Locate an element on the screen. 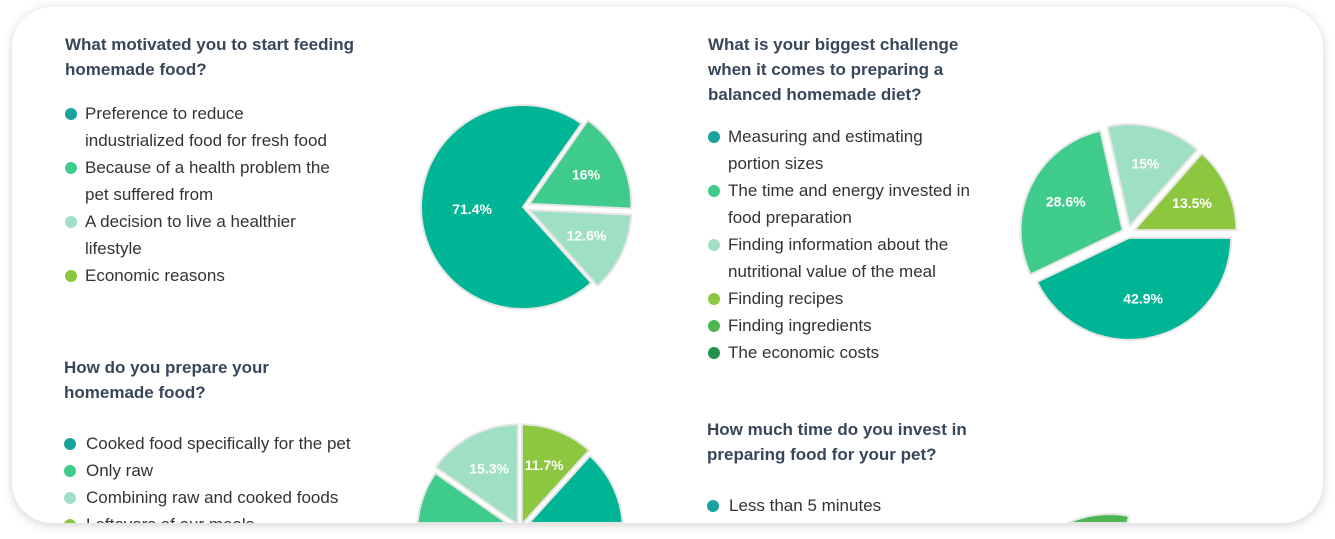  legend-label: The time and energy invested in is located at coordinates (849, 190).